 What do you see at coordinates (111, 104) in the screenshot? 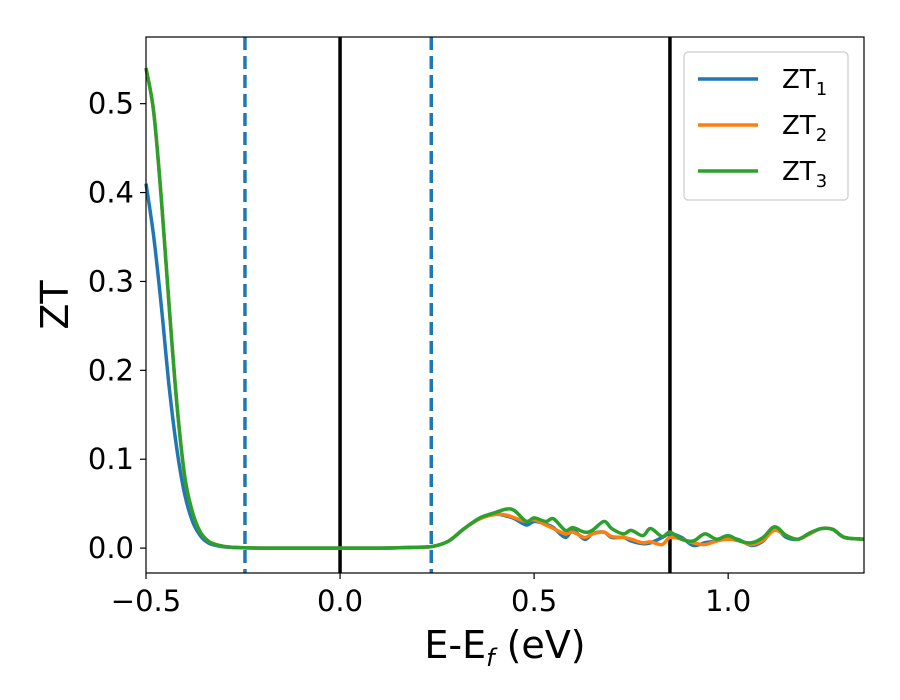
I see `y-tick-label-5: 0.5` at bounding box center [111, 104].